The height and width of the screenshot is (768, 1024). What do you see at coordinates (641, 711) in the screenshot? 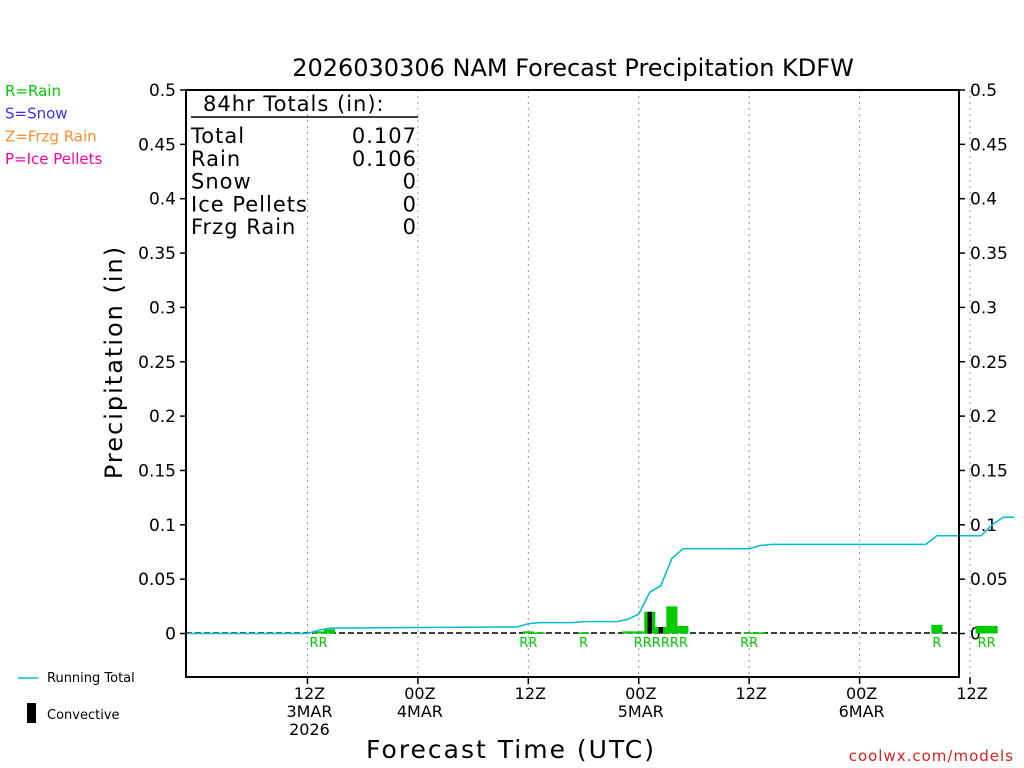
I see `x-tick-label: 5MAR` at bounding box center [641, 711].